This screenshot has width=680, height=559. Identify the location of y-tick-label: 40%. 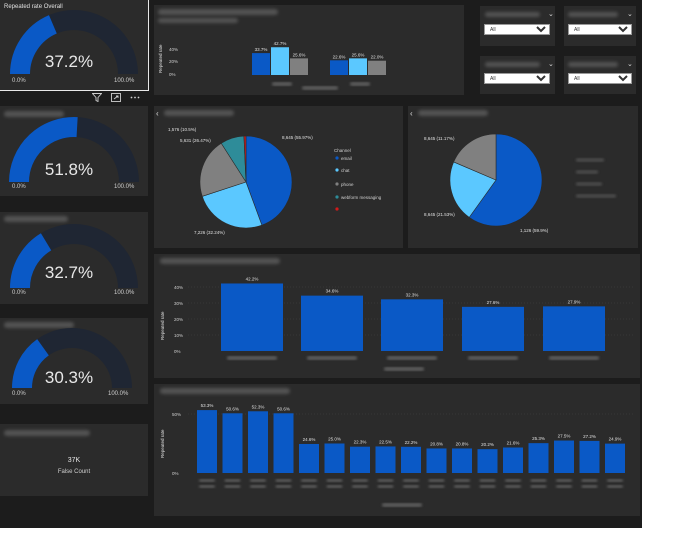
(173, 49).